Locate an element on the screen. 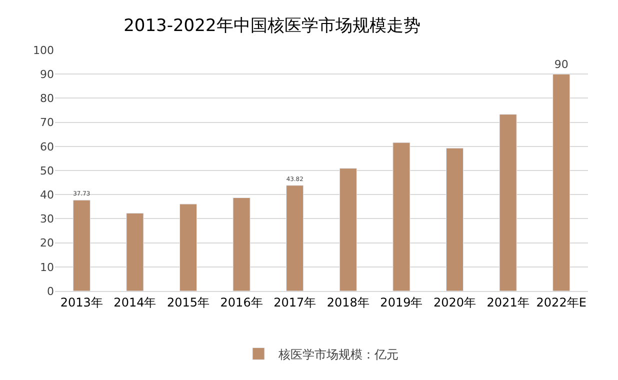 This screenshot has height=380, width=618. y-tick-label: 70 is located at coordinates (47, 123).